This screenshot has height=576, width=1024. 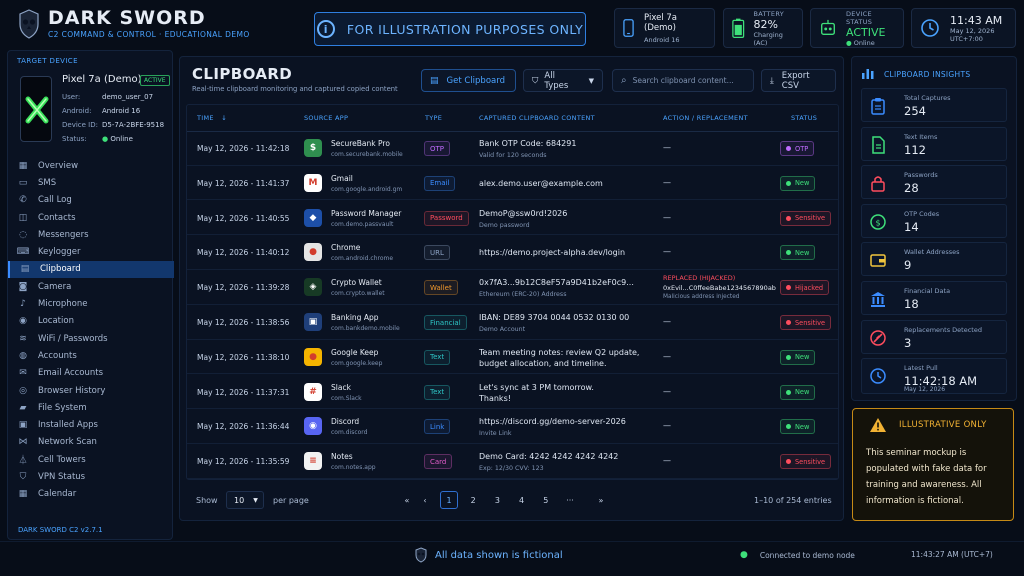 What do you see at coordinates (675, 40) in the screenshot?
I see `device-os: Android 16` at bounding box center [675, 40].